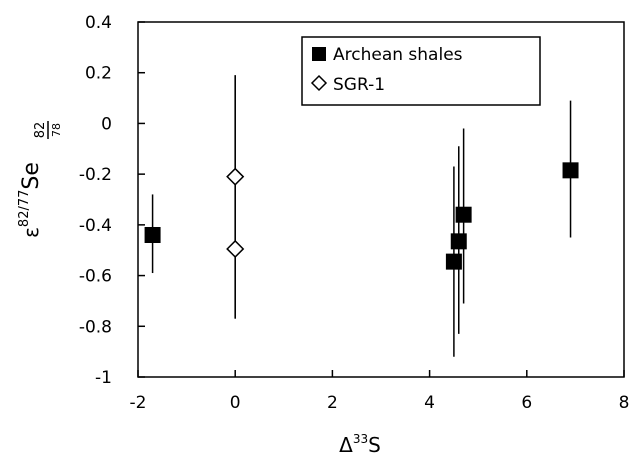 Image resolution: width=630 pixels, height=463 pixels. I want to click on y-tick-label: -0.6, so click(95, 277).